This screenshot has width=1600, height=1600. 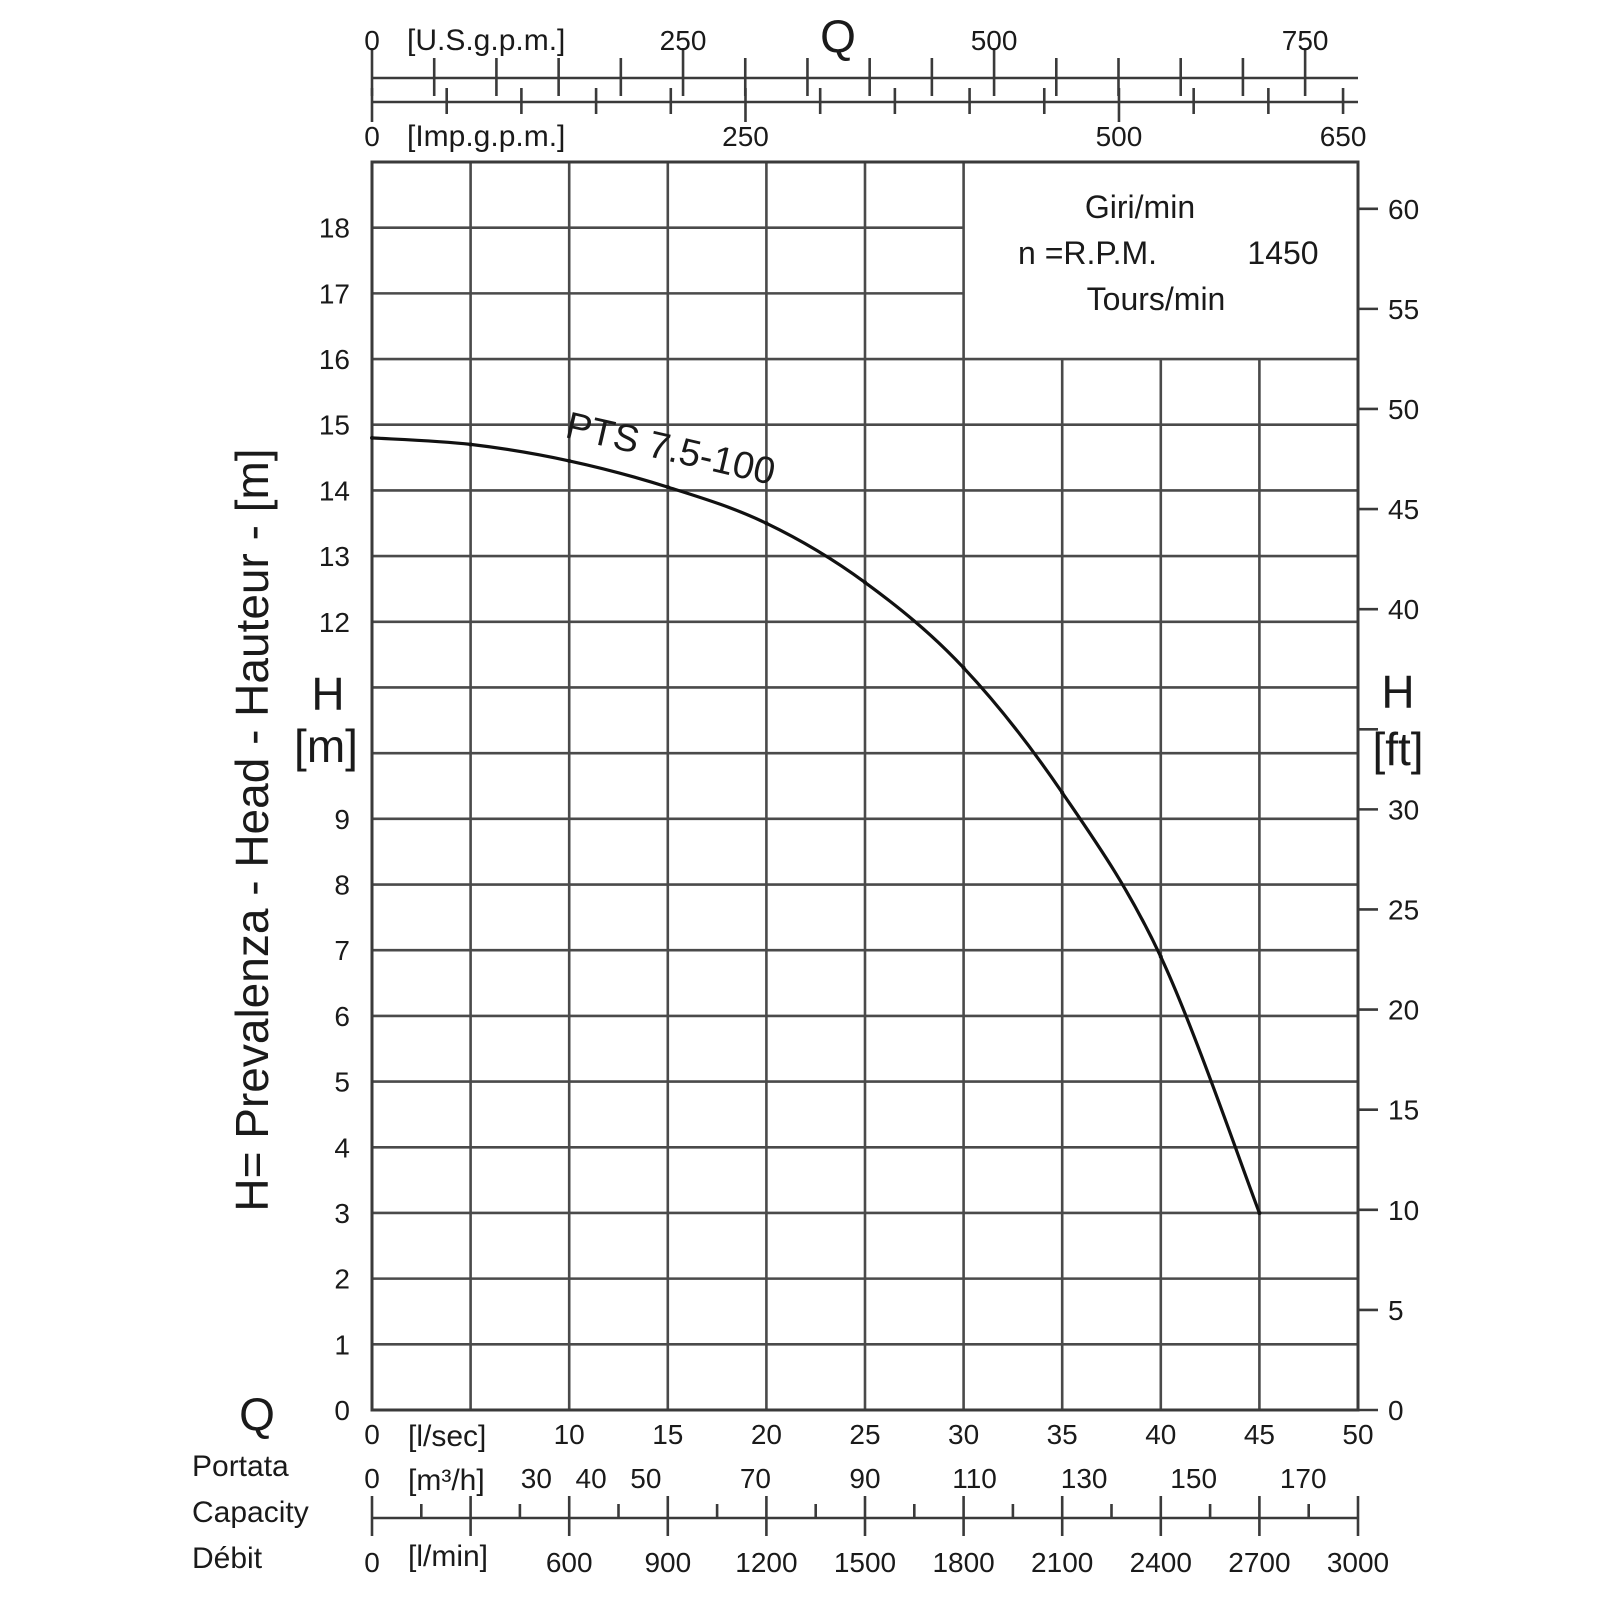 What do you see at coordinates (334, 622) in the screenshot?
I see `y-tick-label-left: 12` at bounding box center [334, 622].